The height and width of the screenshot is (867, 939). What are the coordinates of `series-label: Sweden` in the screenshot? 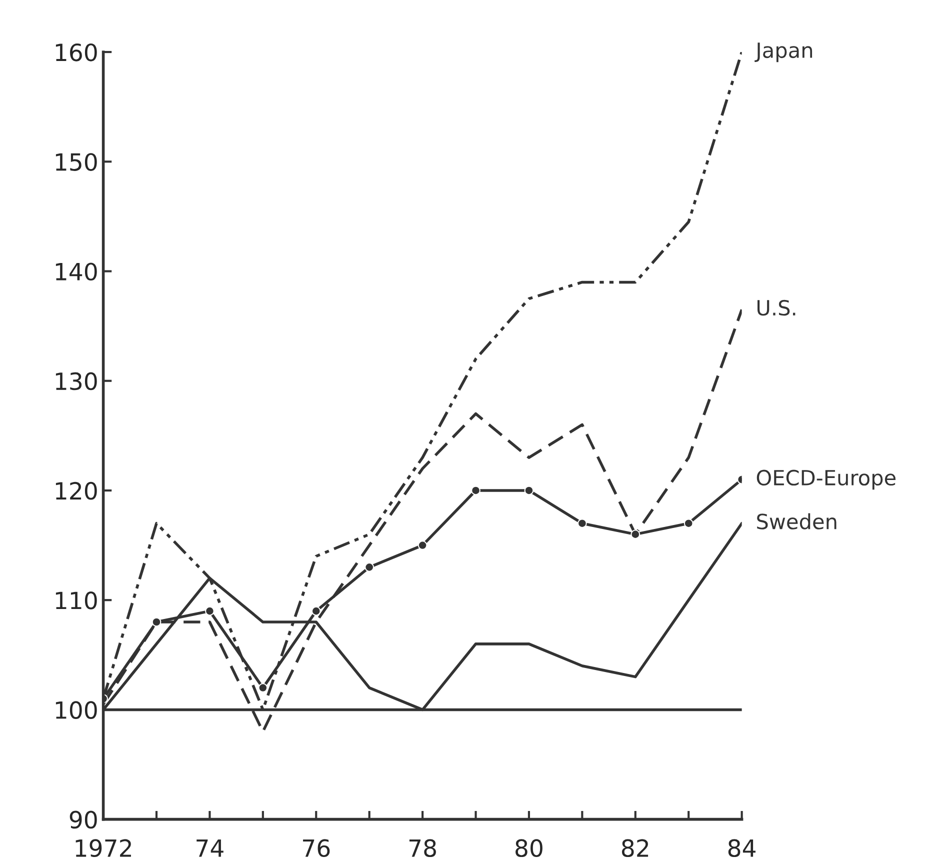 It's located at (796, 521).